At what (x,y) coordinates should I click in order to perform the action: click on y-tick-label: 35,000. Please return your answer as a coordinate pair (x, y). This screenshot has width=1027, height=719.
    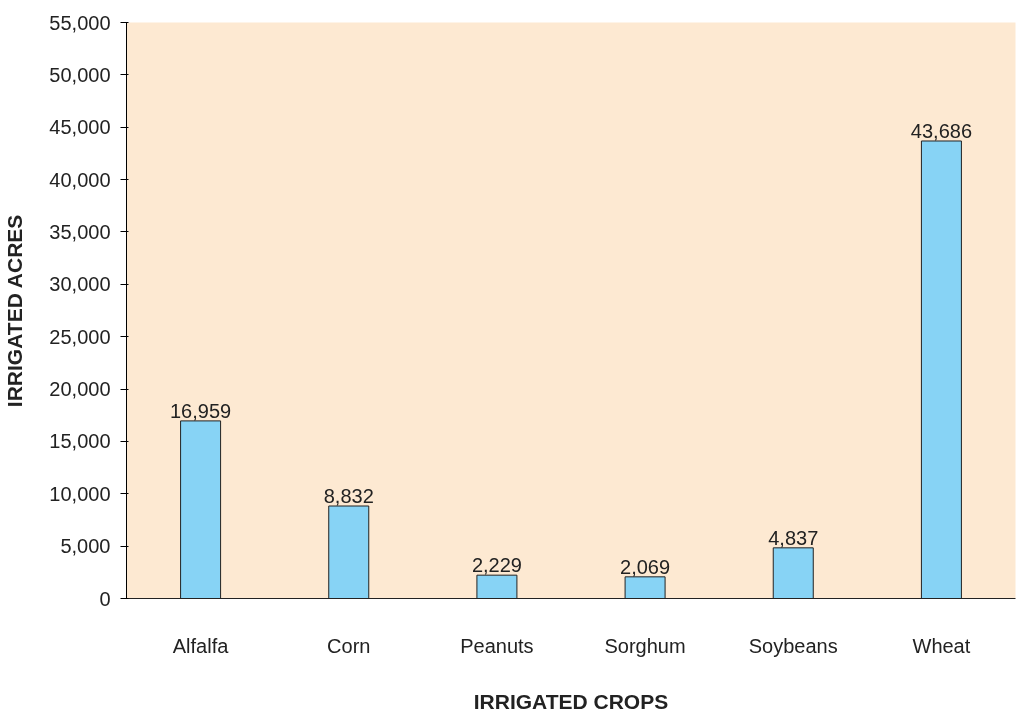
    Looking at the image, I should click on (80, 231).